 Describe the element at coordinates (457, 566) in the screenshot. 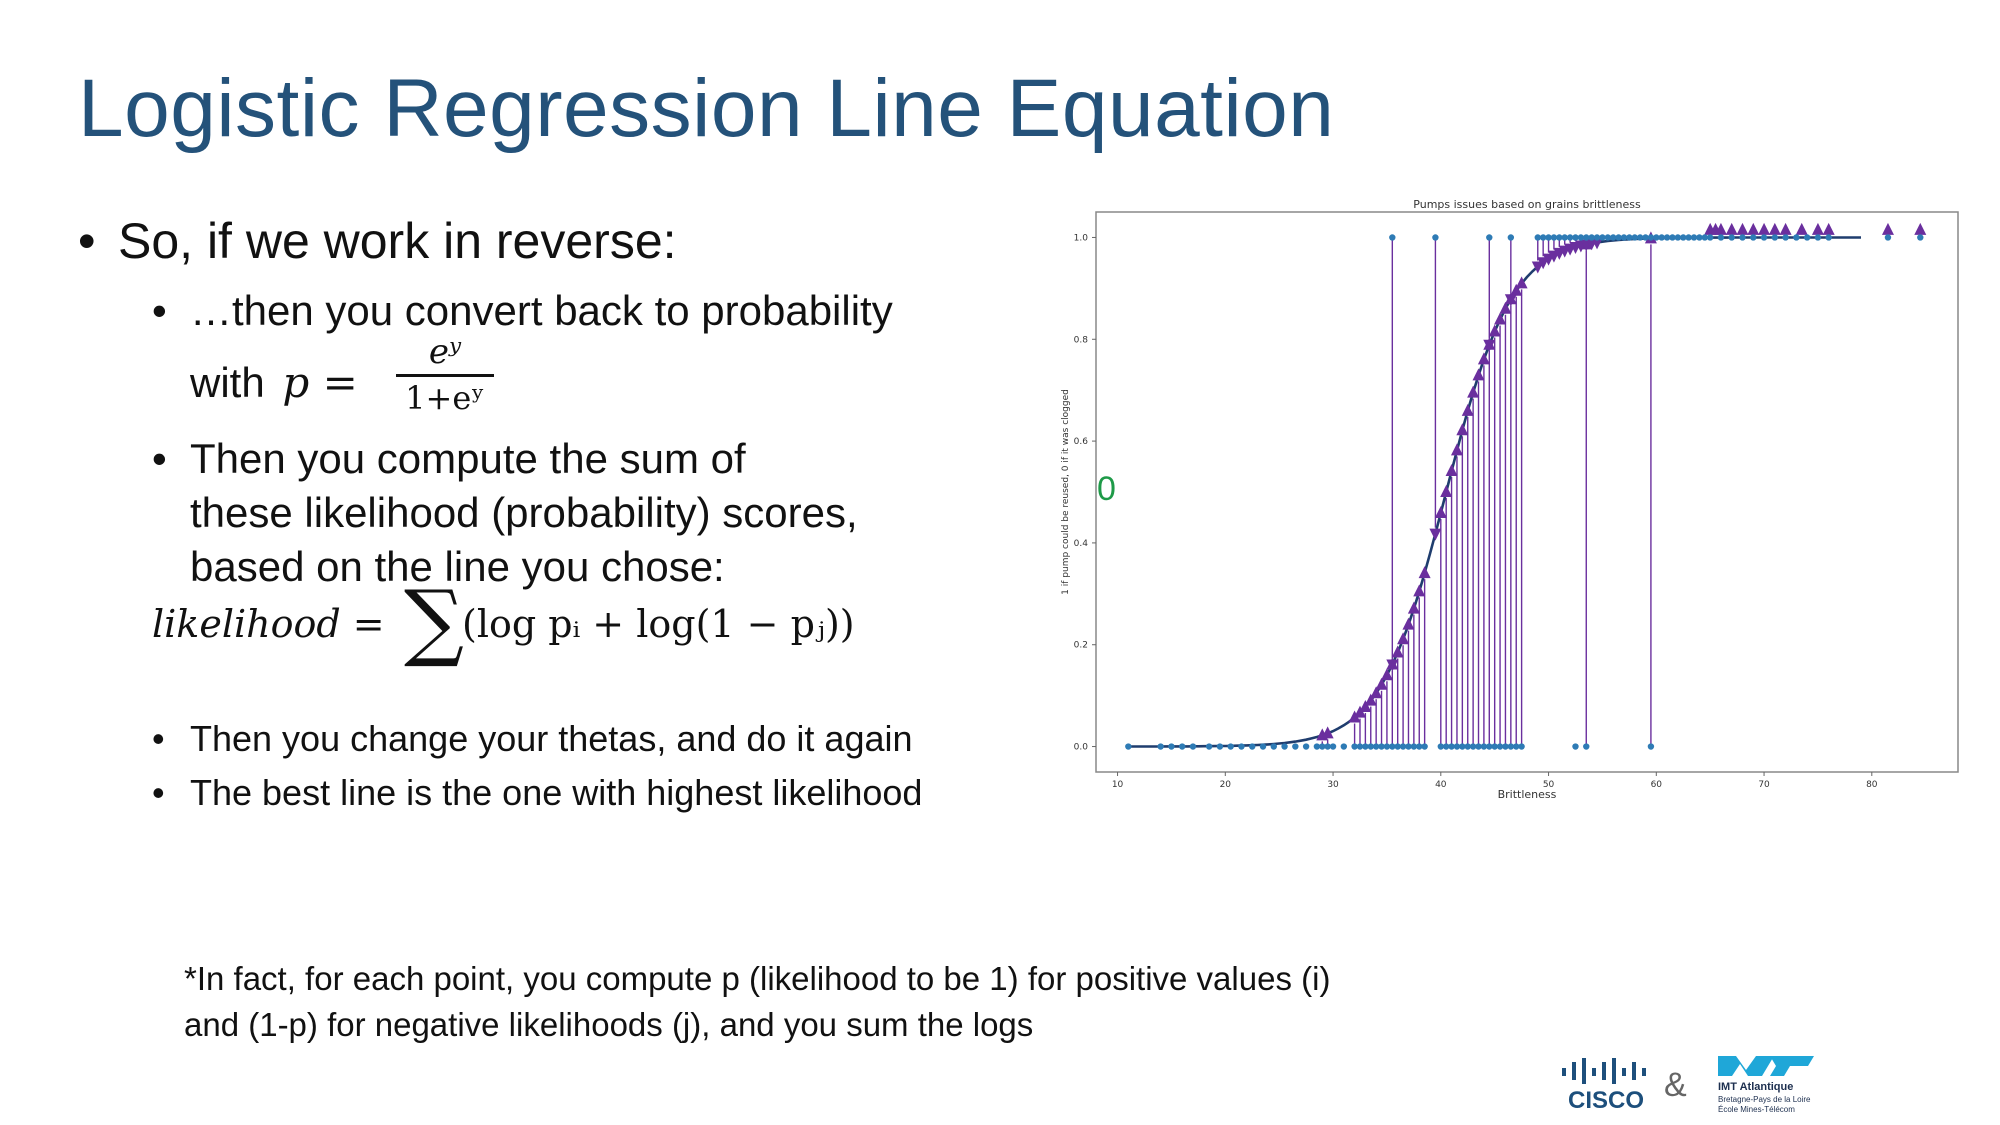

I see `sub-bullet-2-line3: based on the line you chose:` at that location.